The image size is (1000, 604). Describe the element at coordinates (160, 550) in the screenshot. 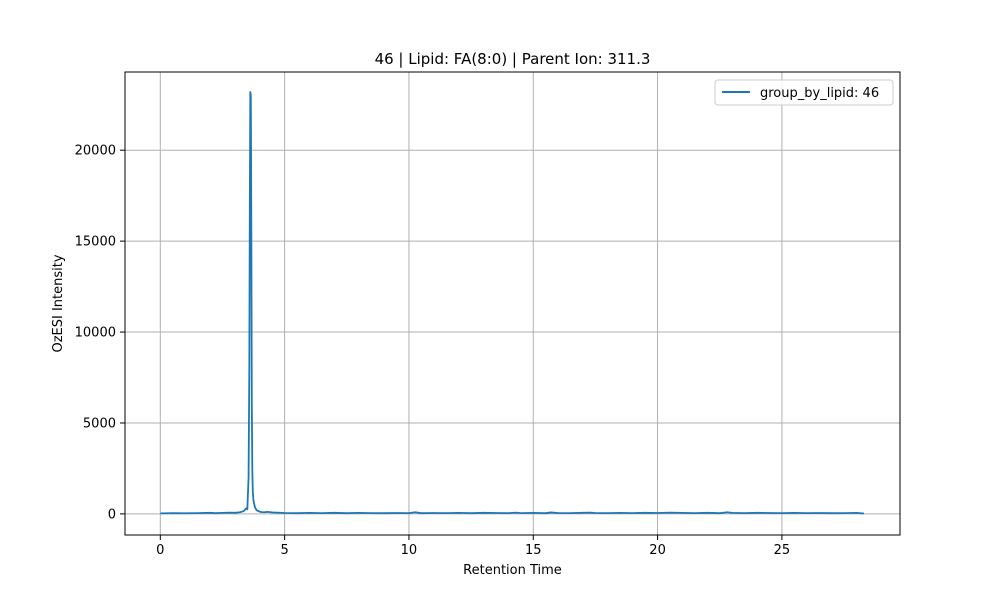

I see `x-tick-label: 0` at that location.